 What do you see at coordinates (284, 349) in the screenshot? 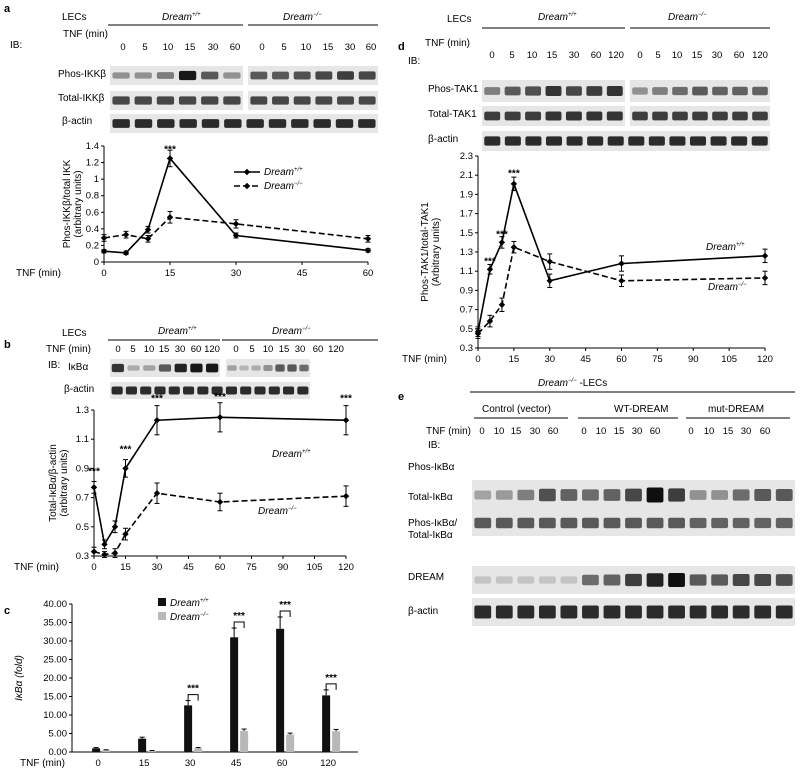
I see `panel-b-time-label: 15` at bounding box center [284, 349].